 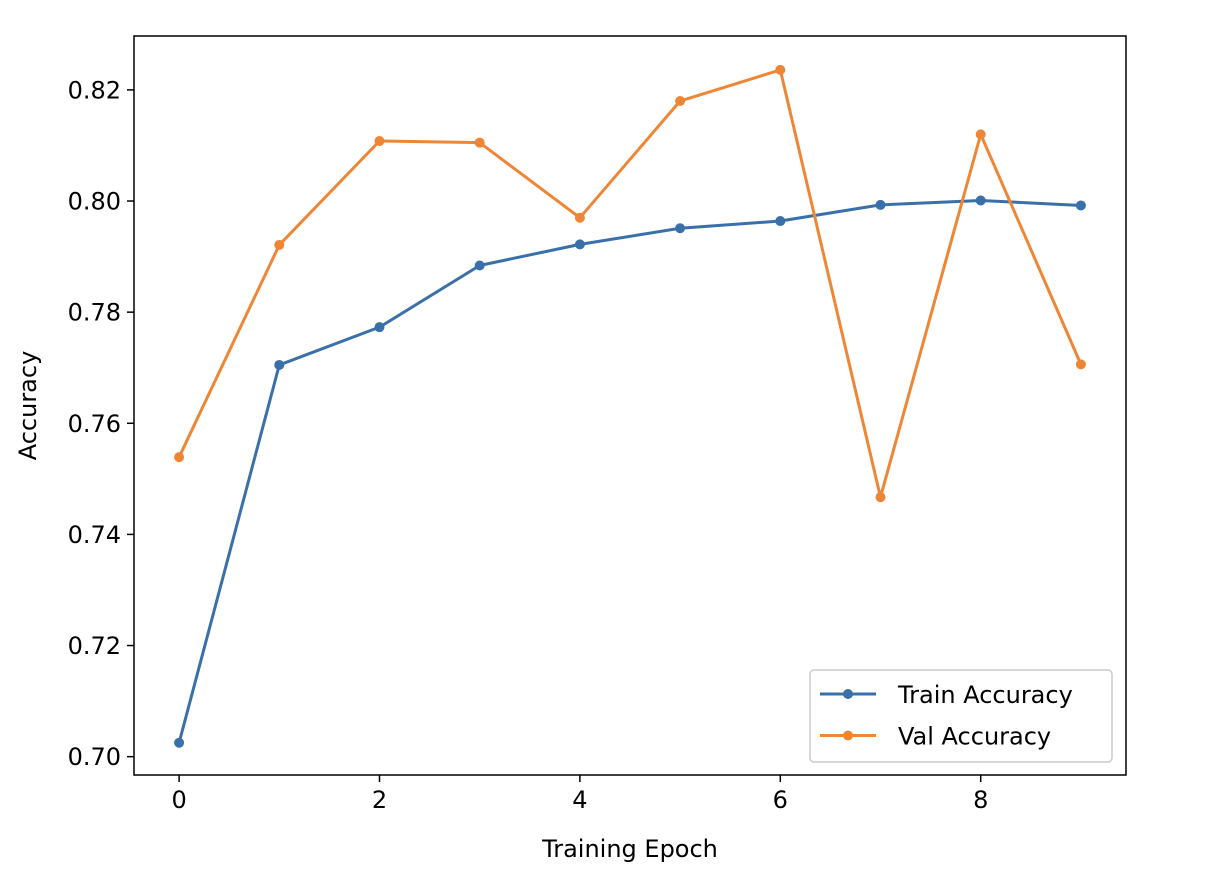 I want to click on x-tick-label: 6, so click(x=780, y=800).